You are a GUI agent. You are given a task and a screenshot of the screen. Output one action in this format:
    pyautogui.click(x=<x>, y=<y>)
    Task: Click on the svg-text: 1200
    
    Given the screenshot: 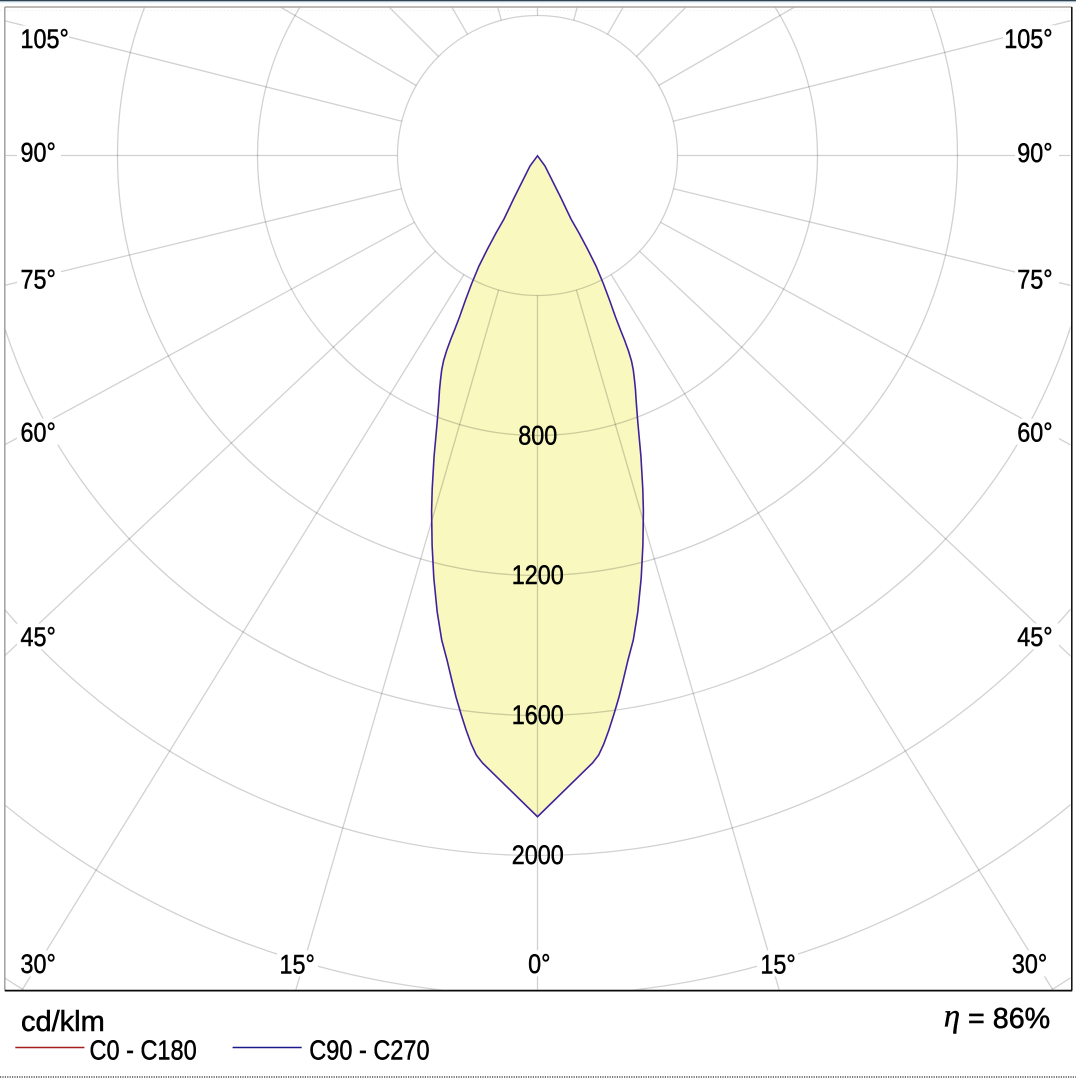 What is the action you would take?
    pyautogui.click(x=538, y=576)
    